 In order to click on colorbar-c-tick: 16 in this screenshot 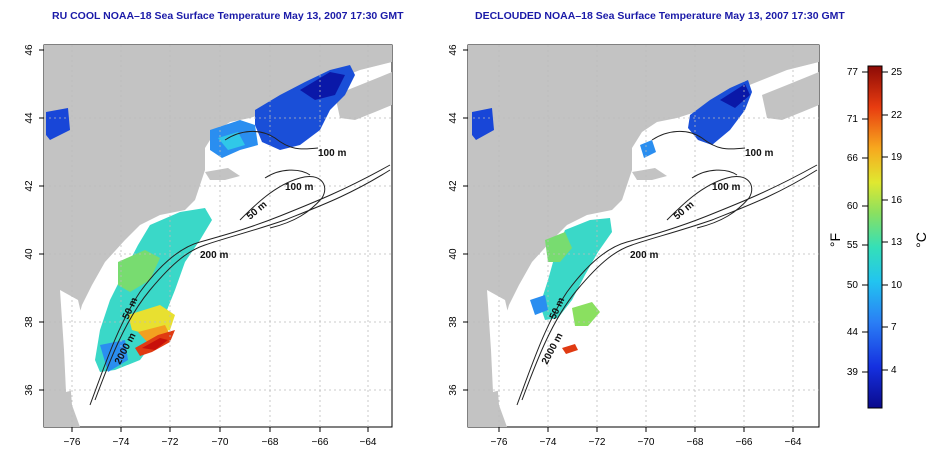, I will do `click(897, 200)`.